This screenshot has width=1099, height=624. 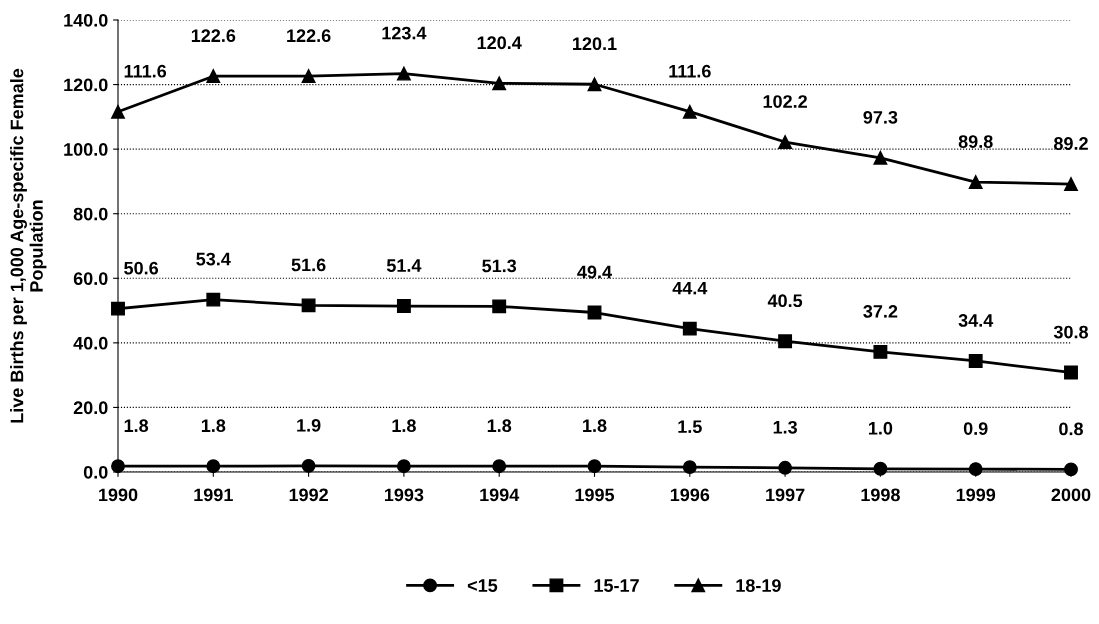 I want to click on x-tick-label: 1992, so click(x=308, y=495).